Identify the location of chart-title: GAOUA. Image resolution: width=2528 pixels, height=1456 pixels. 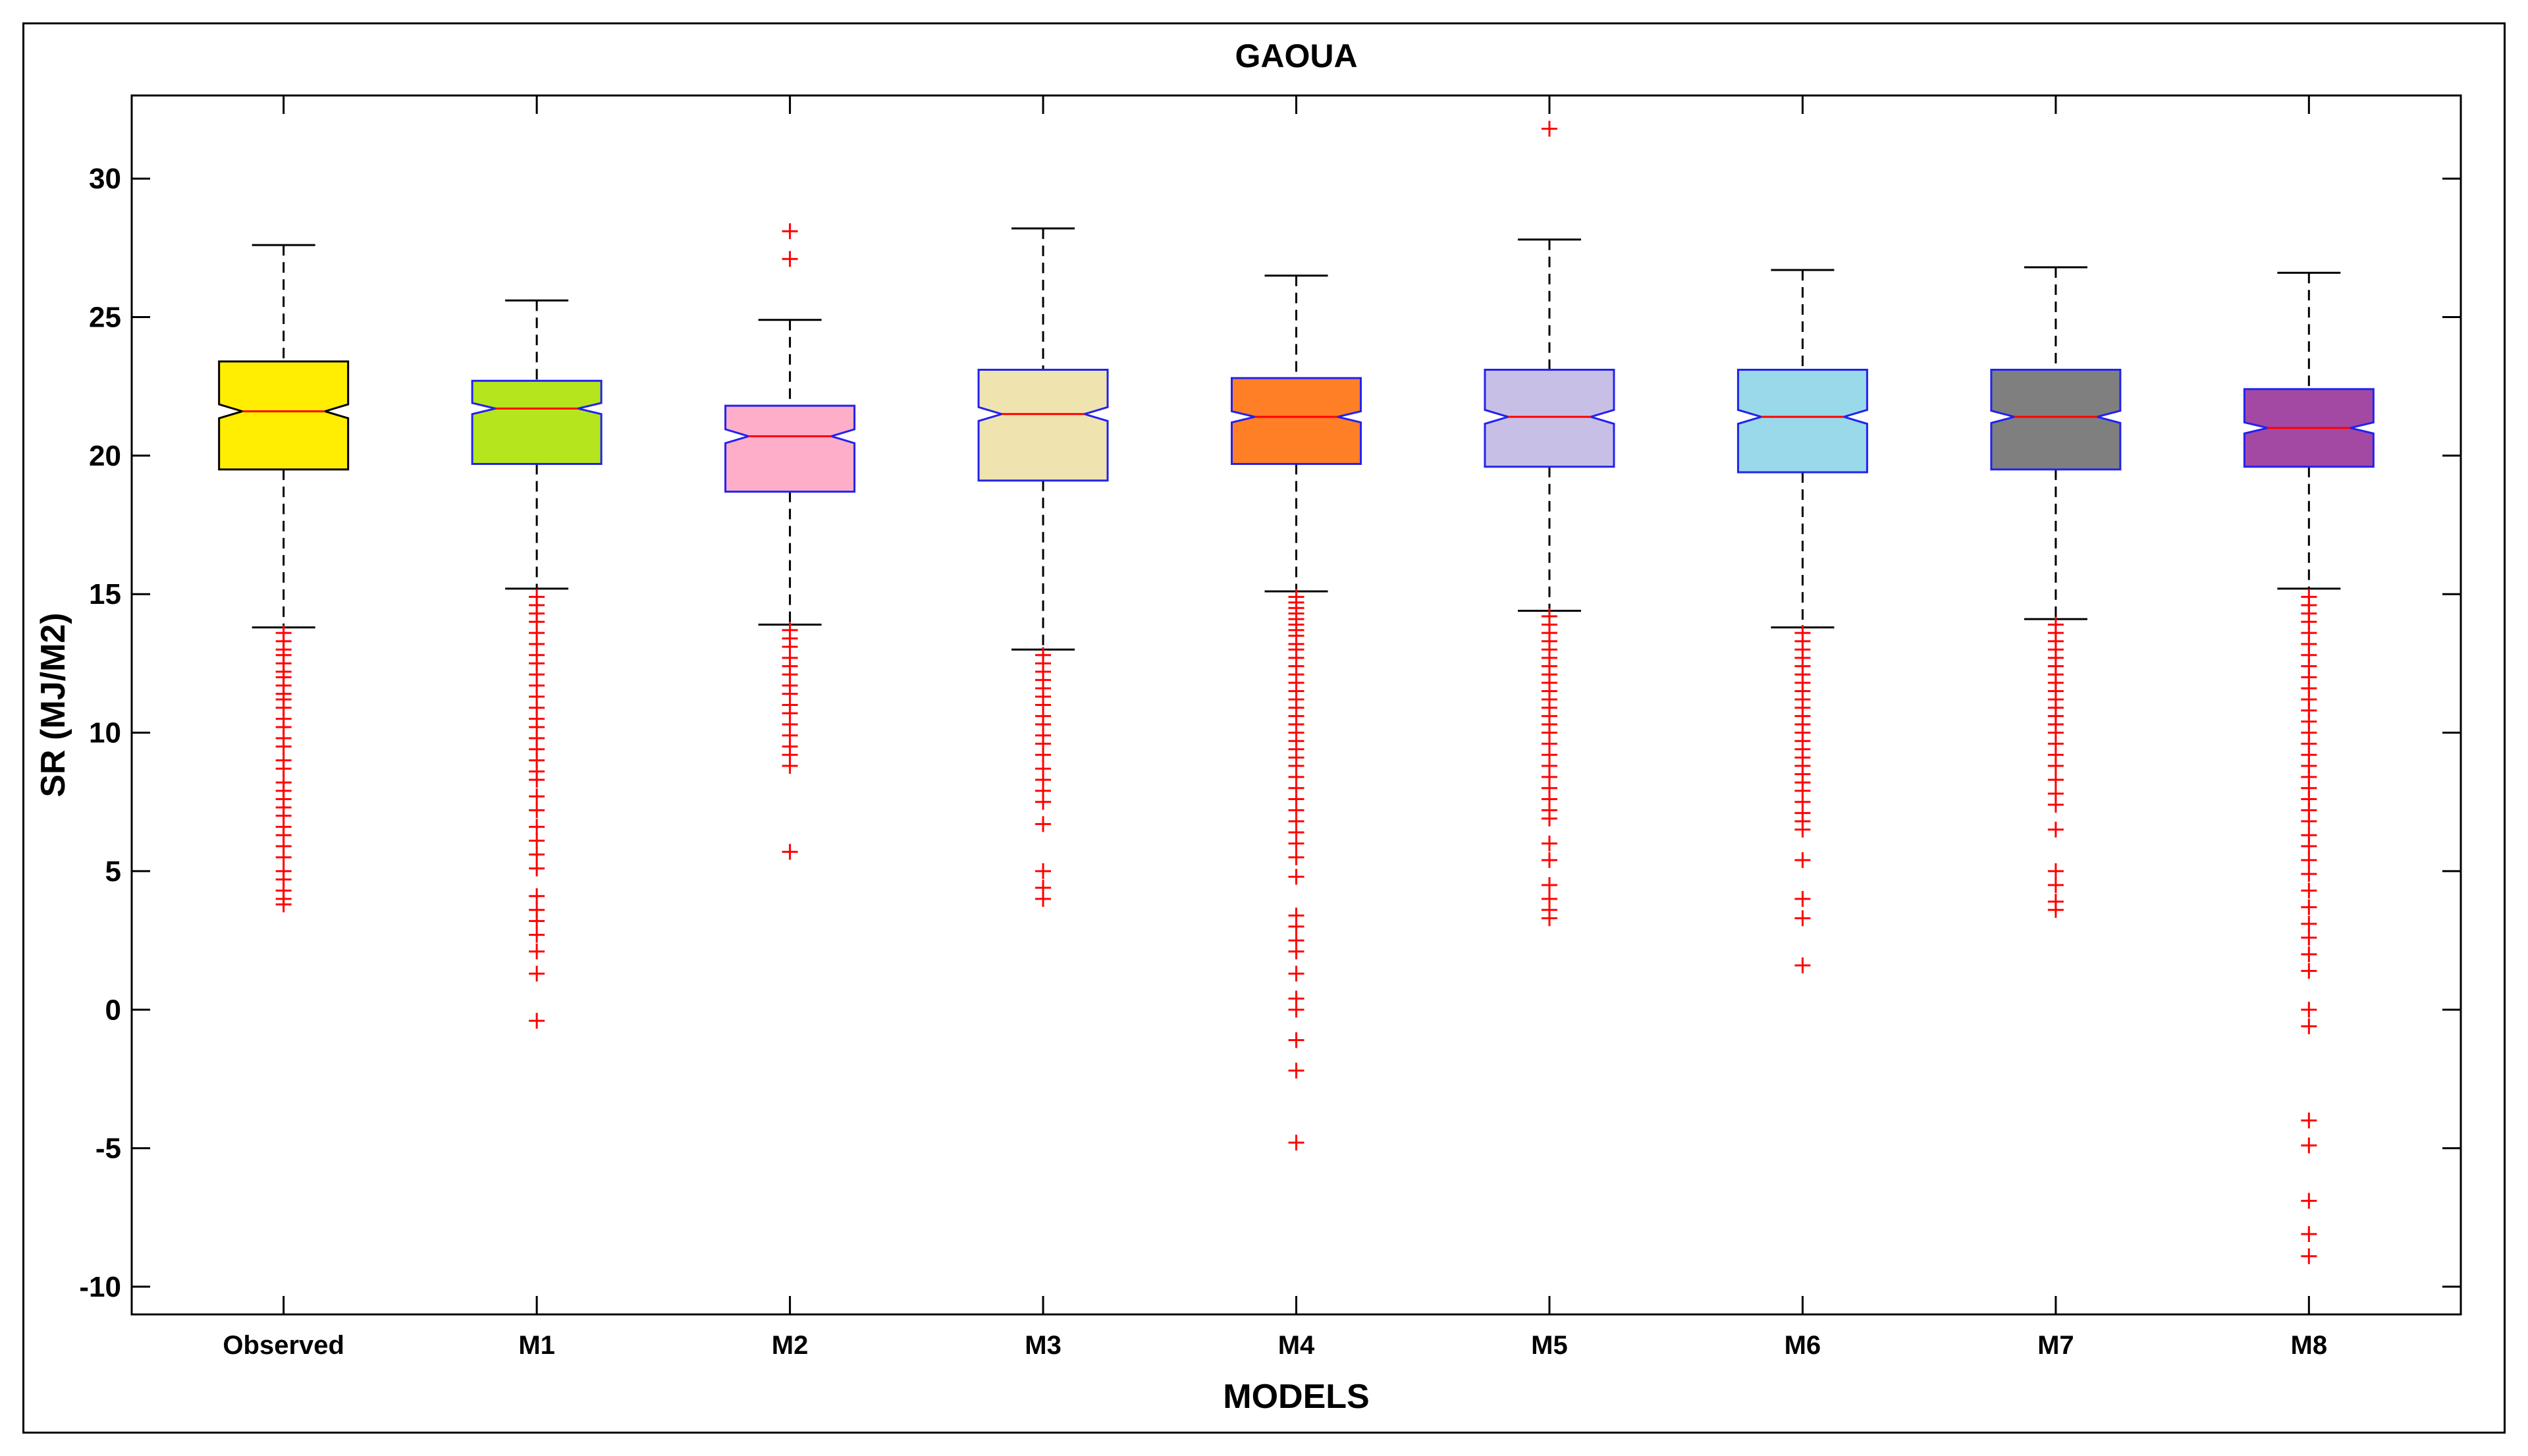
(1296, 56).